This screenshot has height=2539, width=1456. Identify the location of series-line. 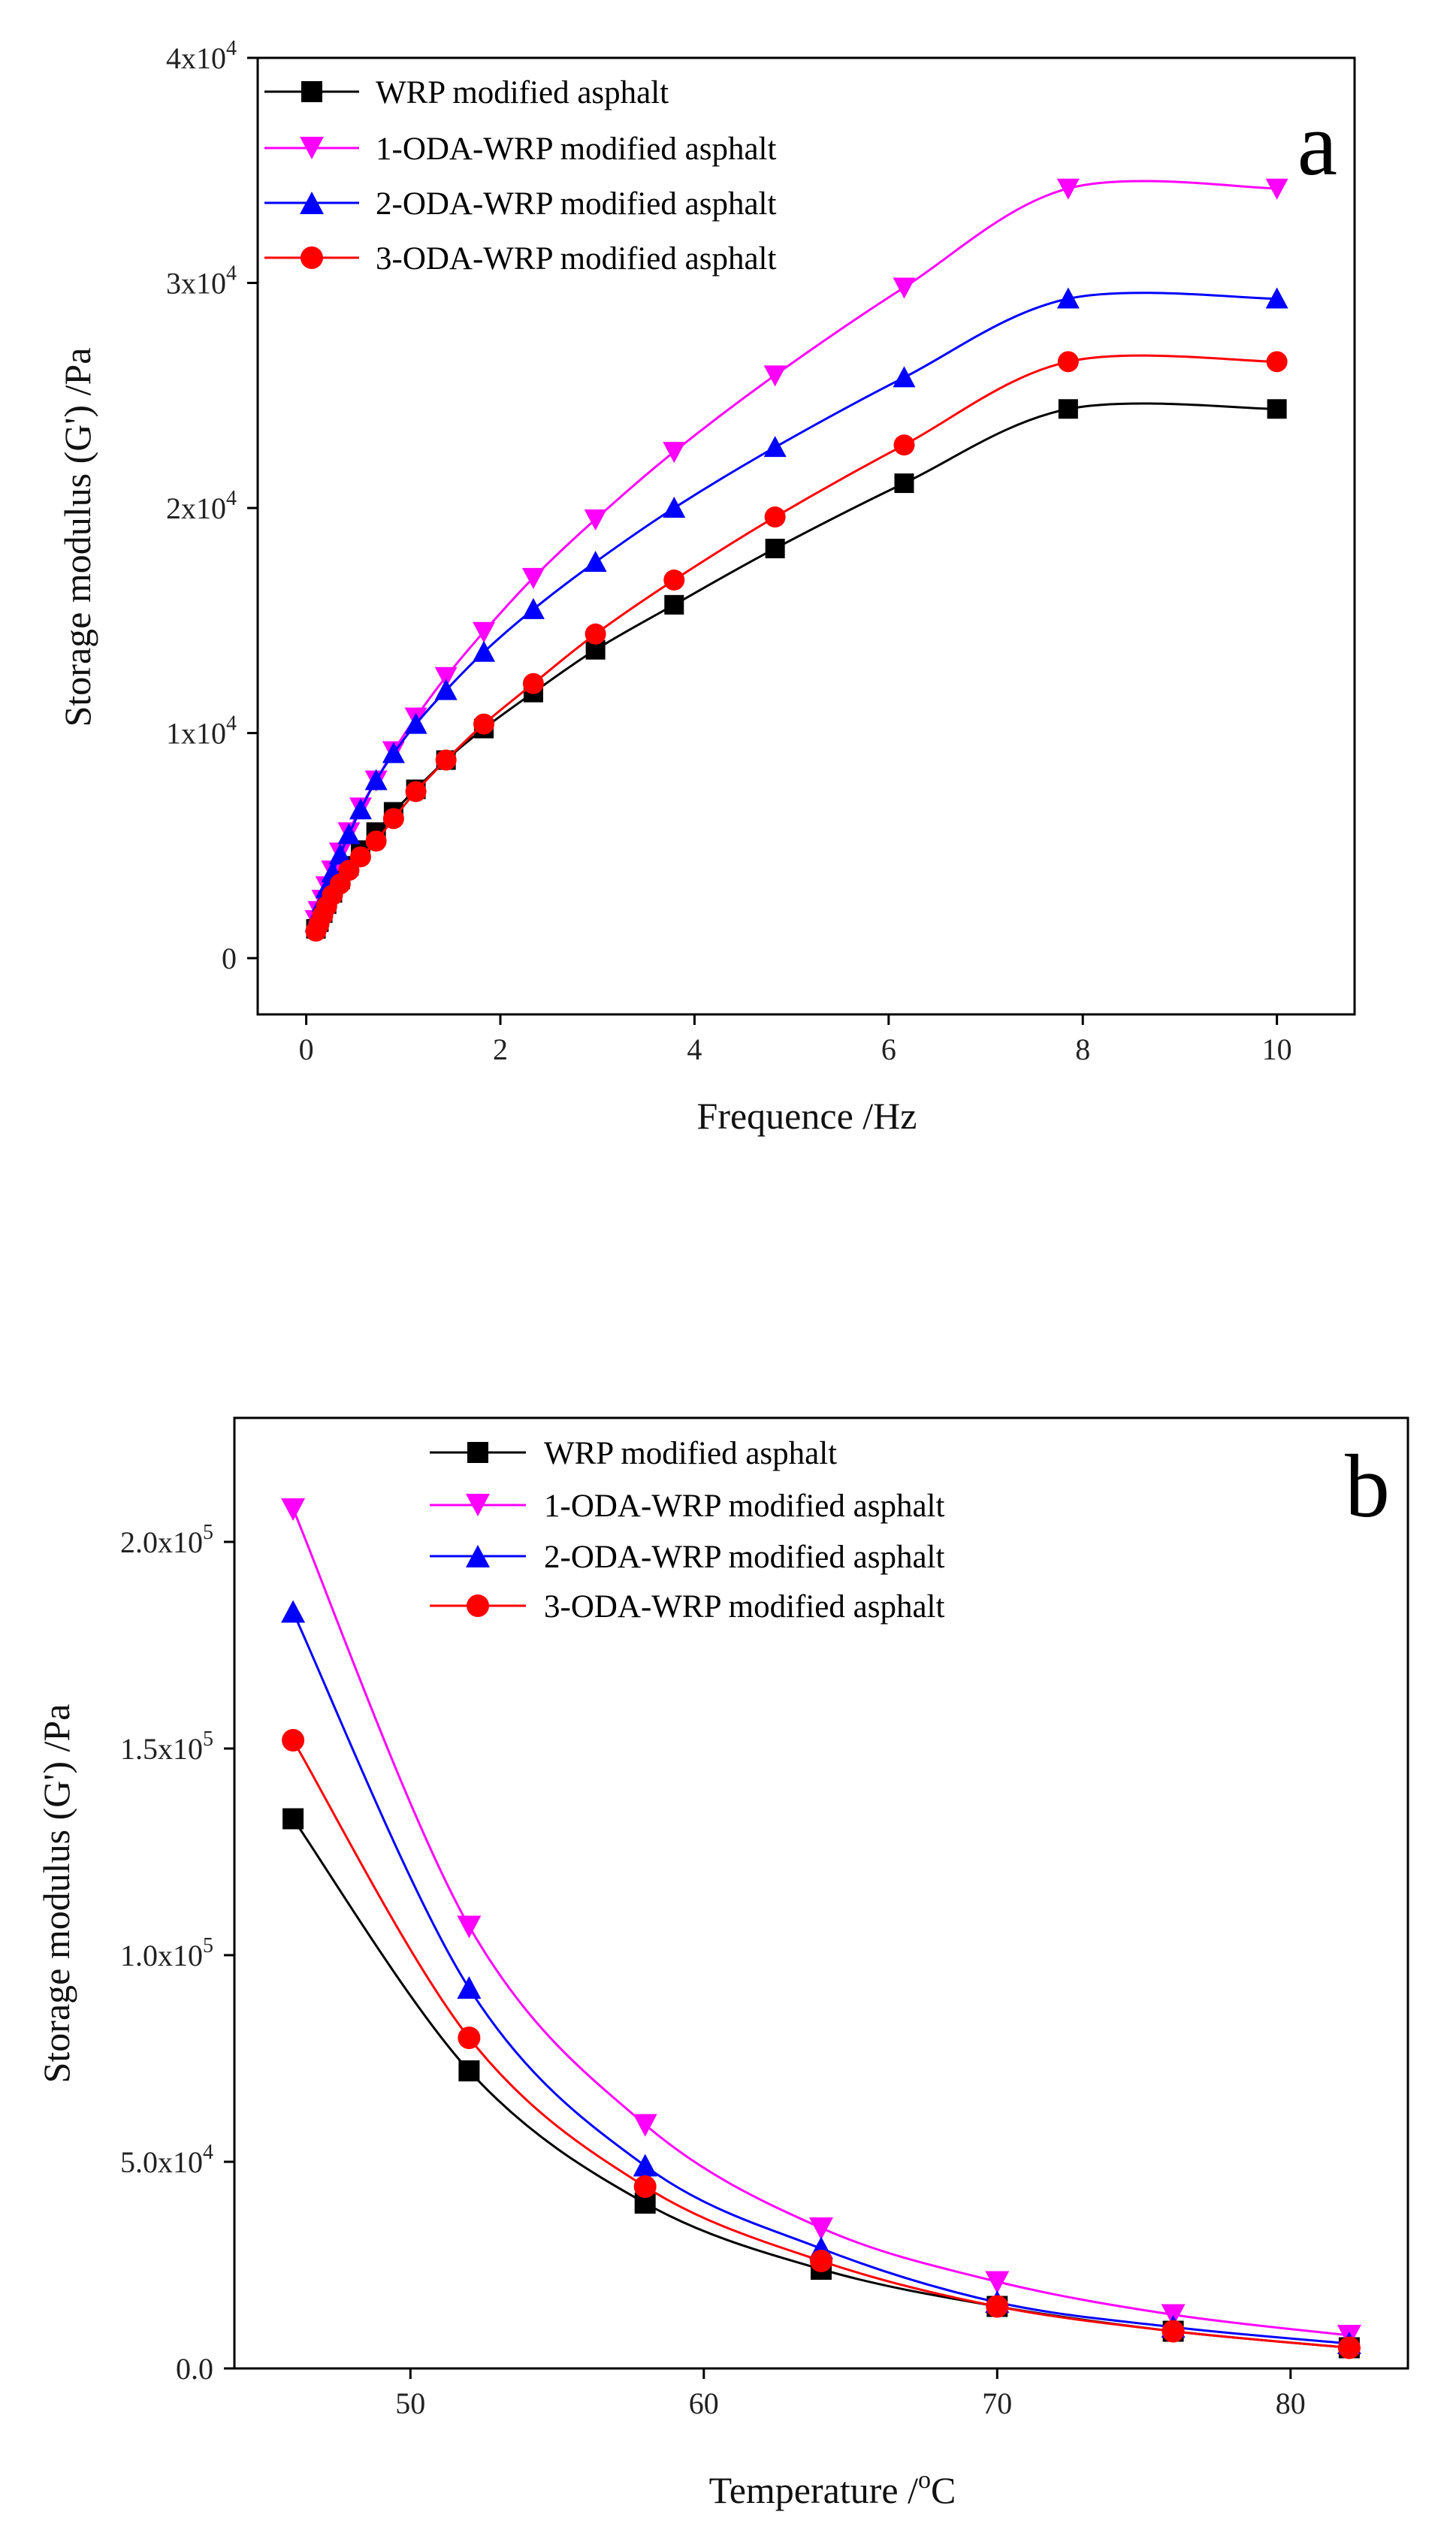
(796, 665).